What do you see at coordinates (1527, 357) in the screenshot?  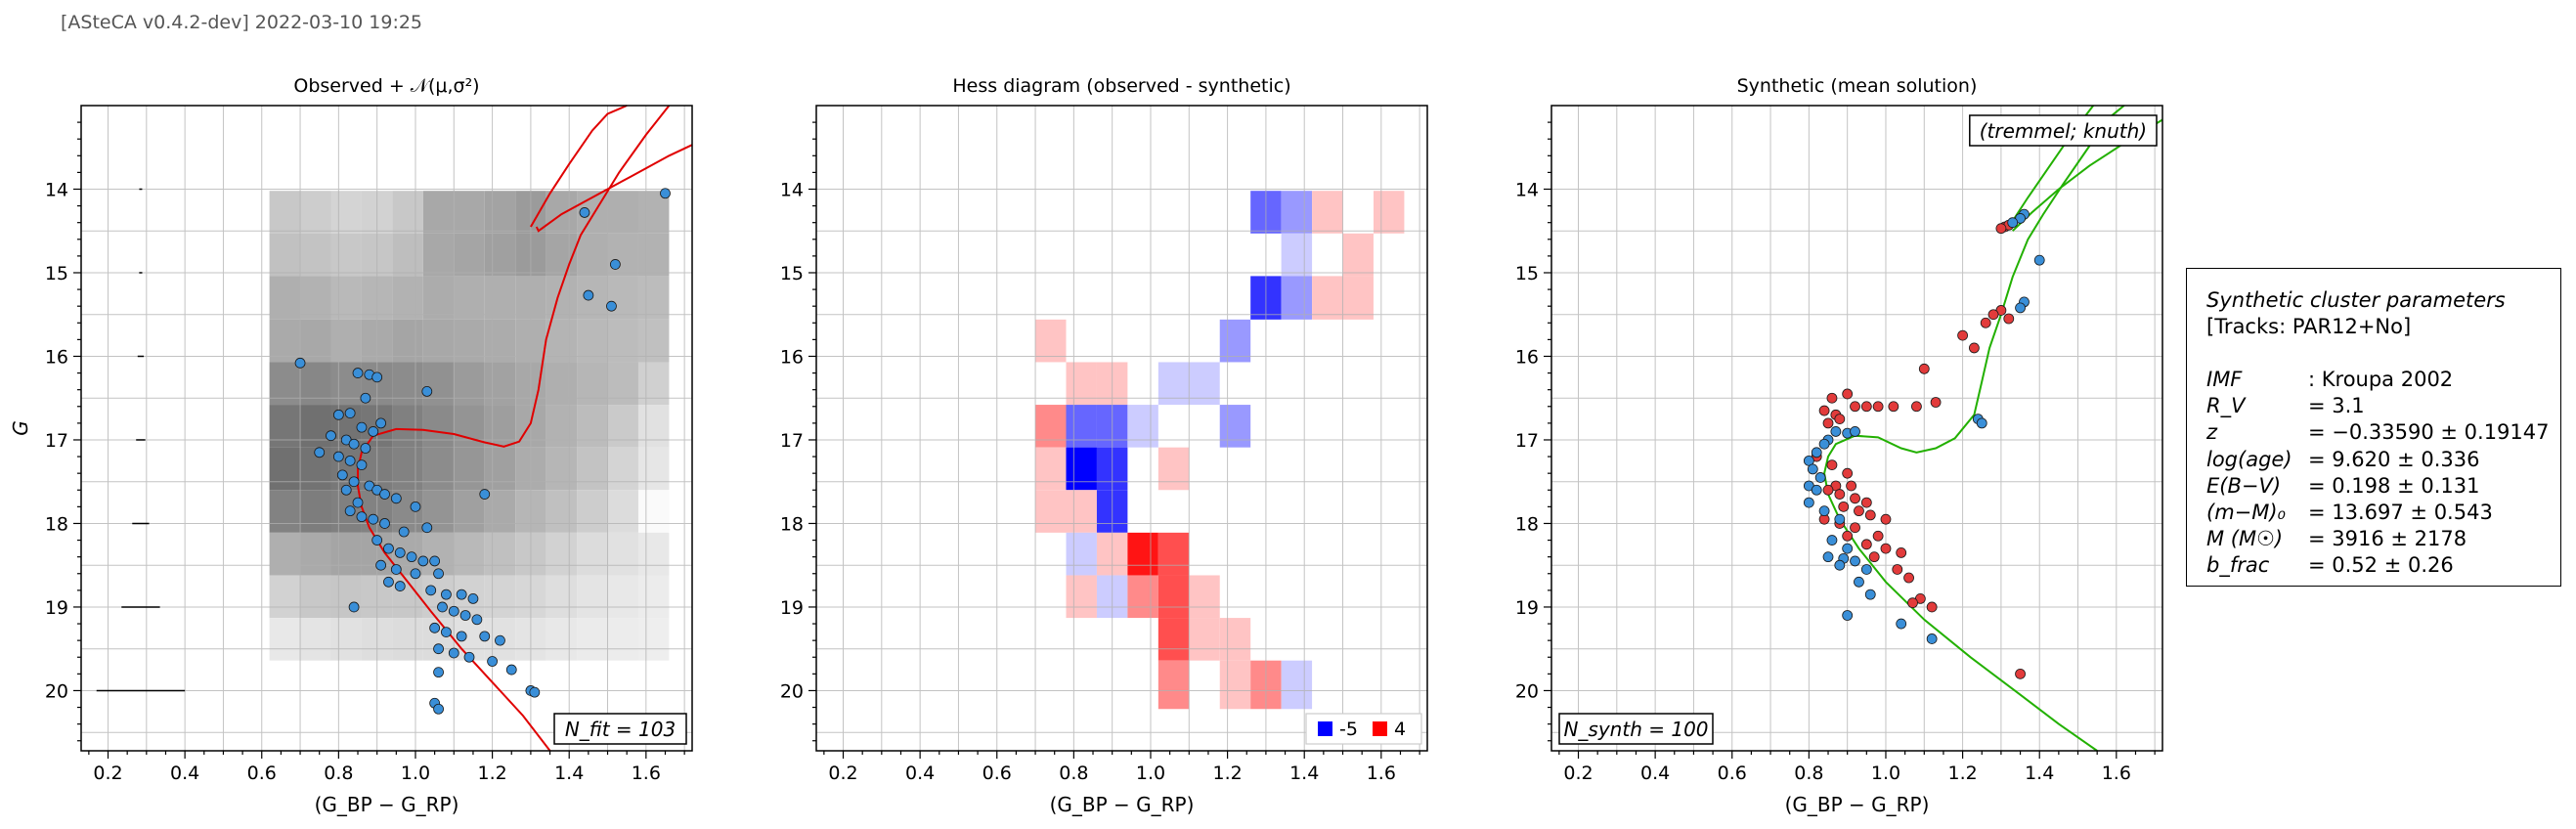 I see `y-tick-label: 16` at bounding box center [1527, 357].